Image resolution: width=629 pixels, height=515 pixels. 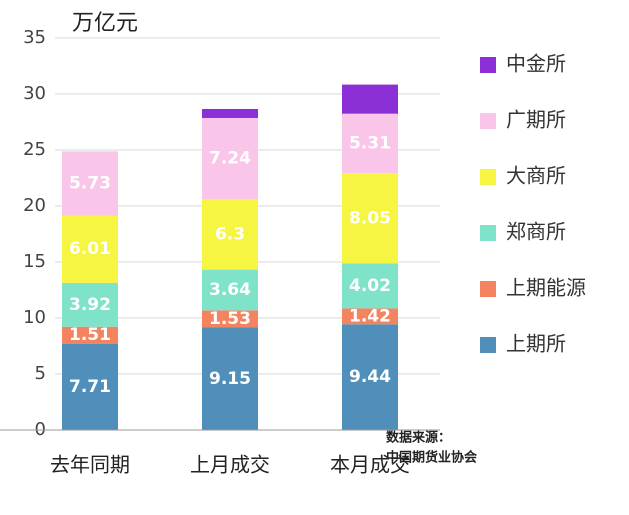 I want to click on data-label: 7.24, so click(x=230, y=159).